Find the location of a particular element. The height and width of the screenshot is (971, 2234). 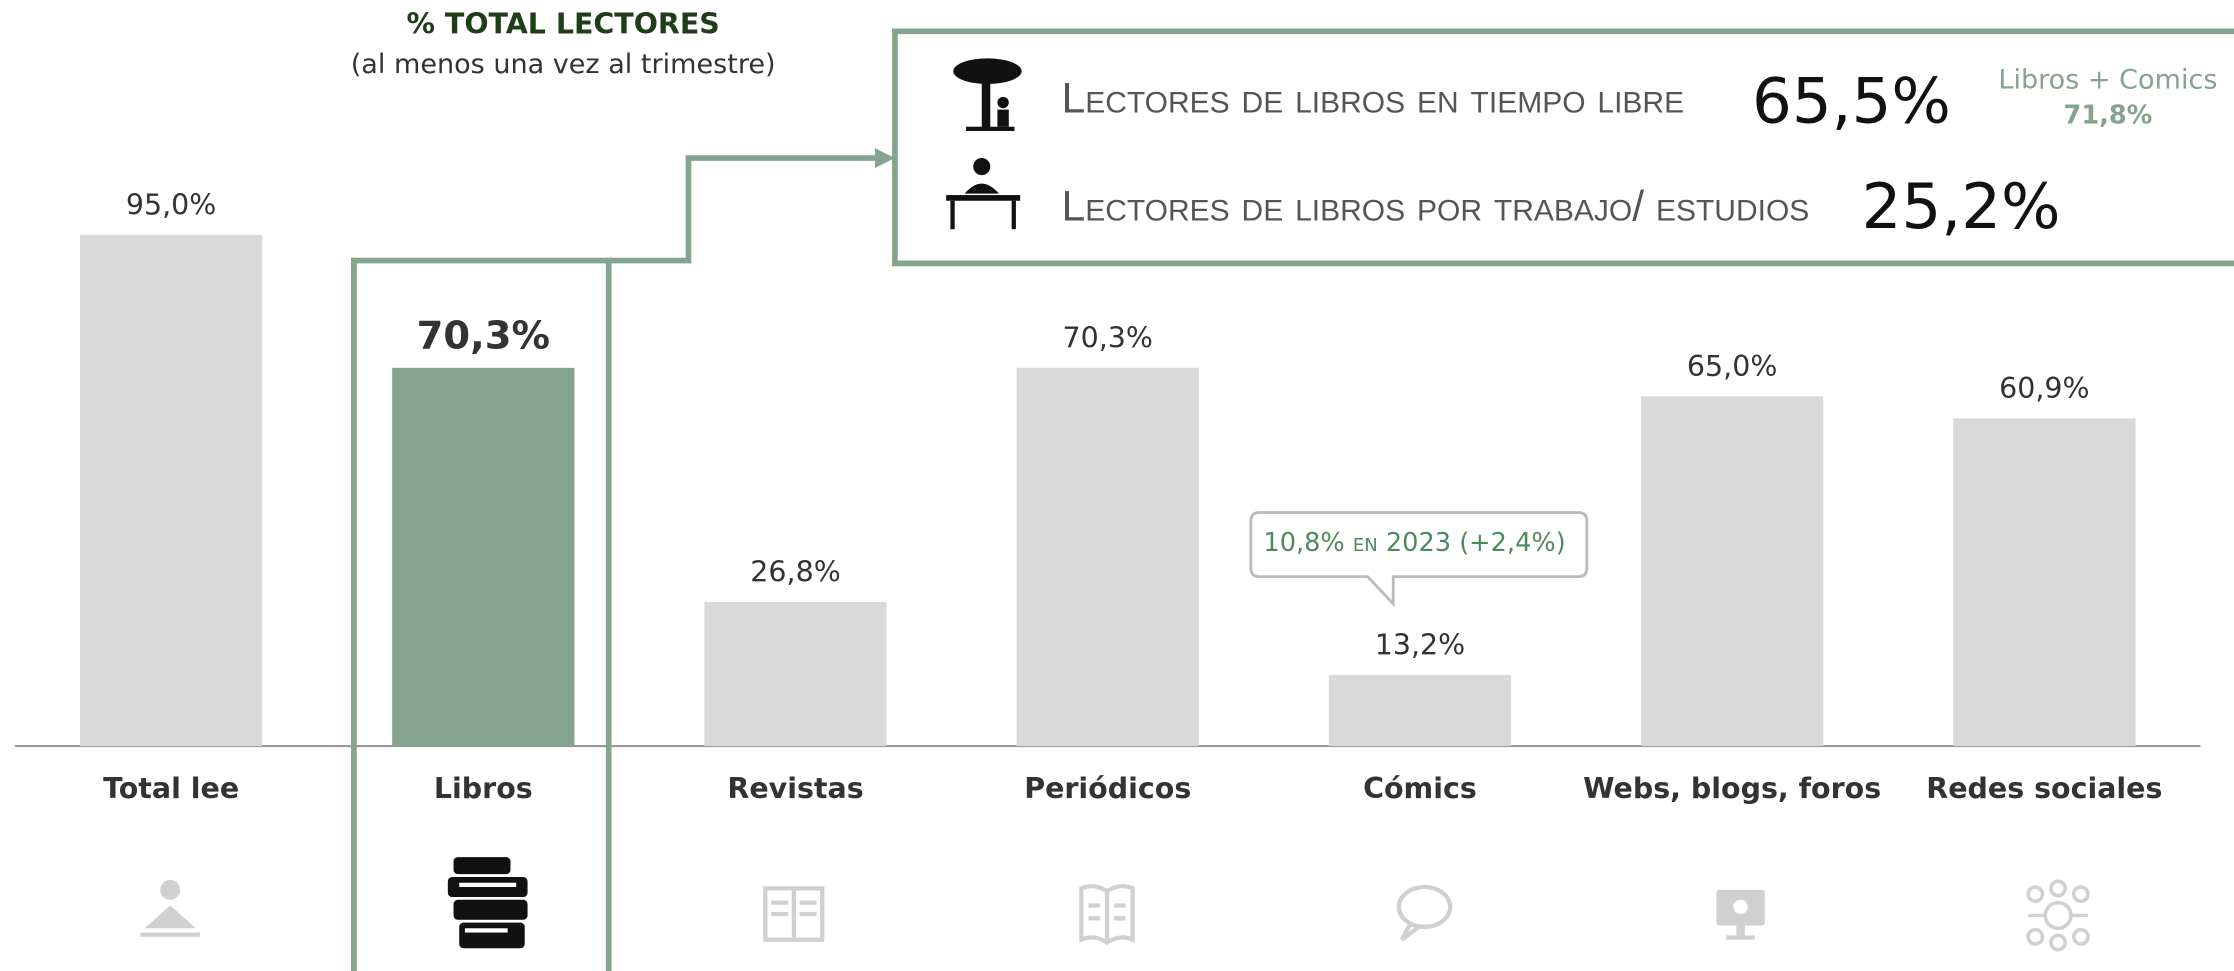

desk-reader-icon is located at coordinates (983, 194).